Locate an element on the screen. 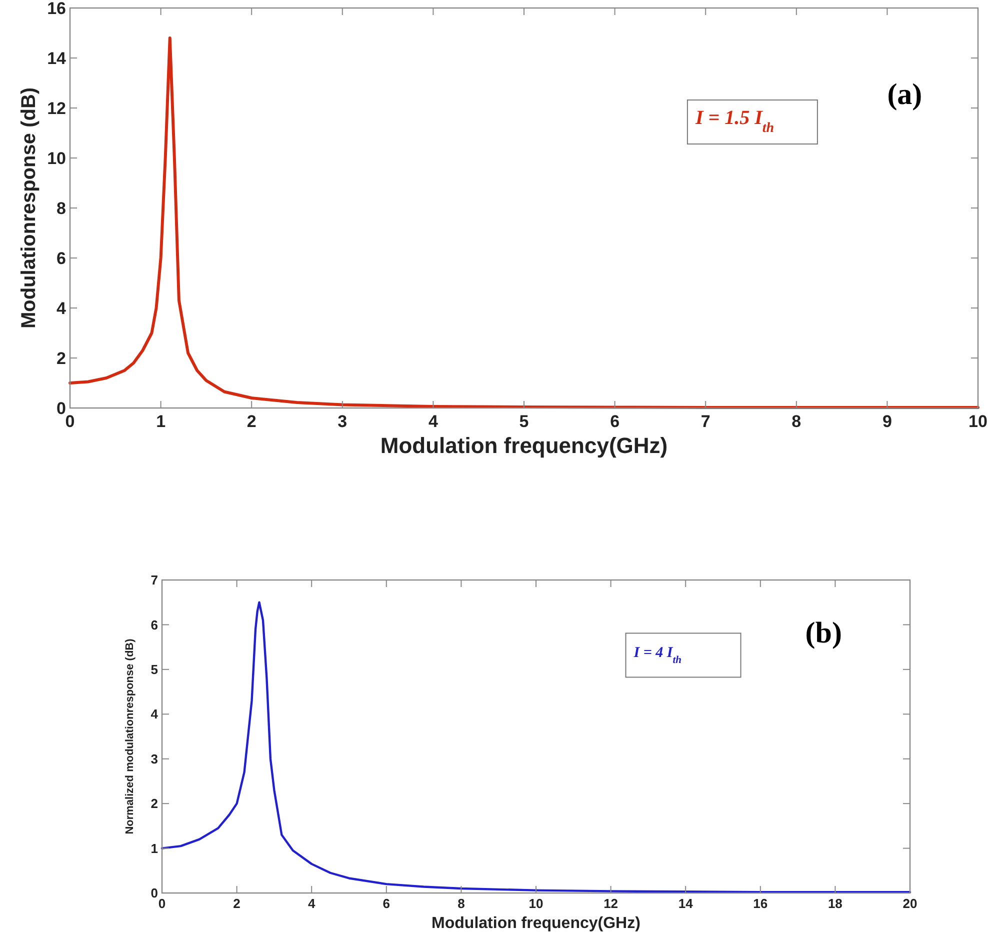 The height and width of the screenshot is (942, 995). x-tick-label: 18 is located at coordinates (835, 903).